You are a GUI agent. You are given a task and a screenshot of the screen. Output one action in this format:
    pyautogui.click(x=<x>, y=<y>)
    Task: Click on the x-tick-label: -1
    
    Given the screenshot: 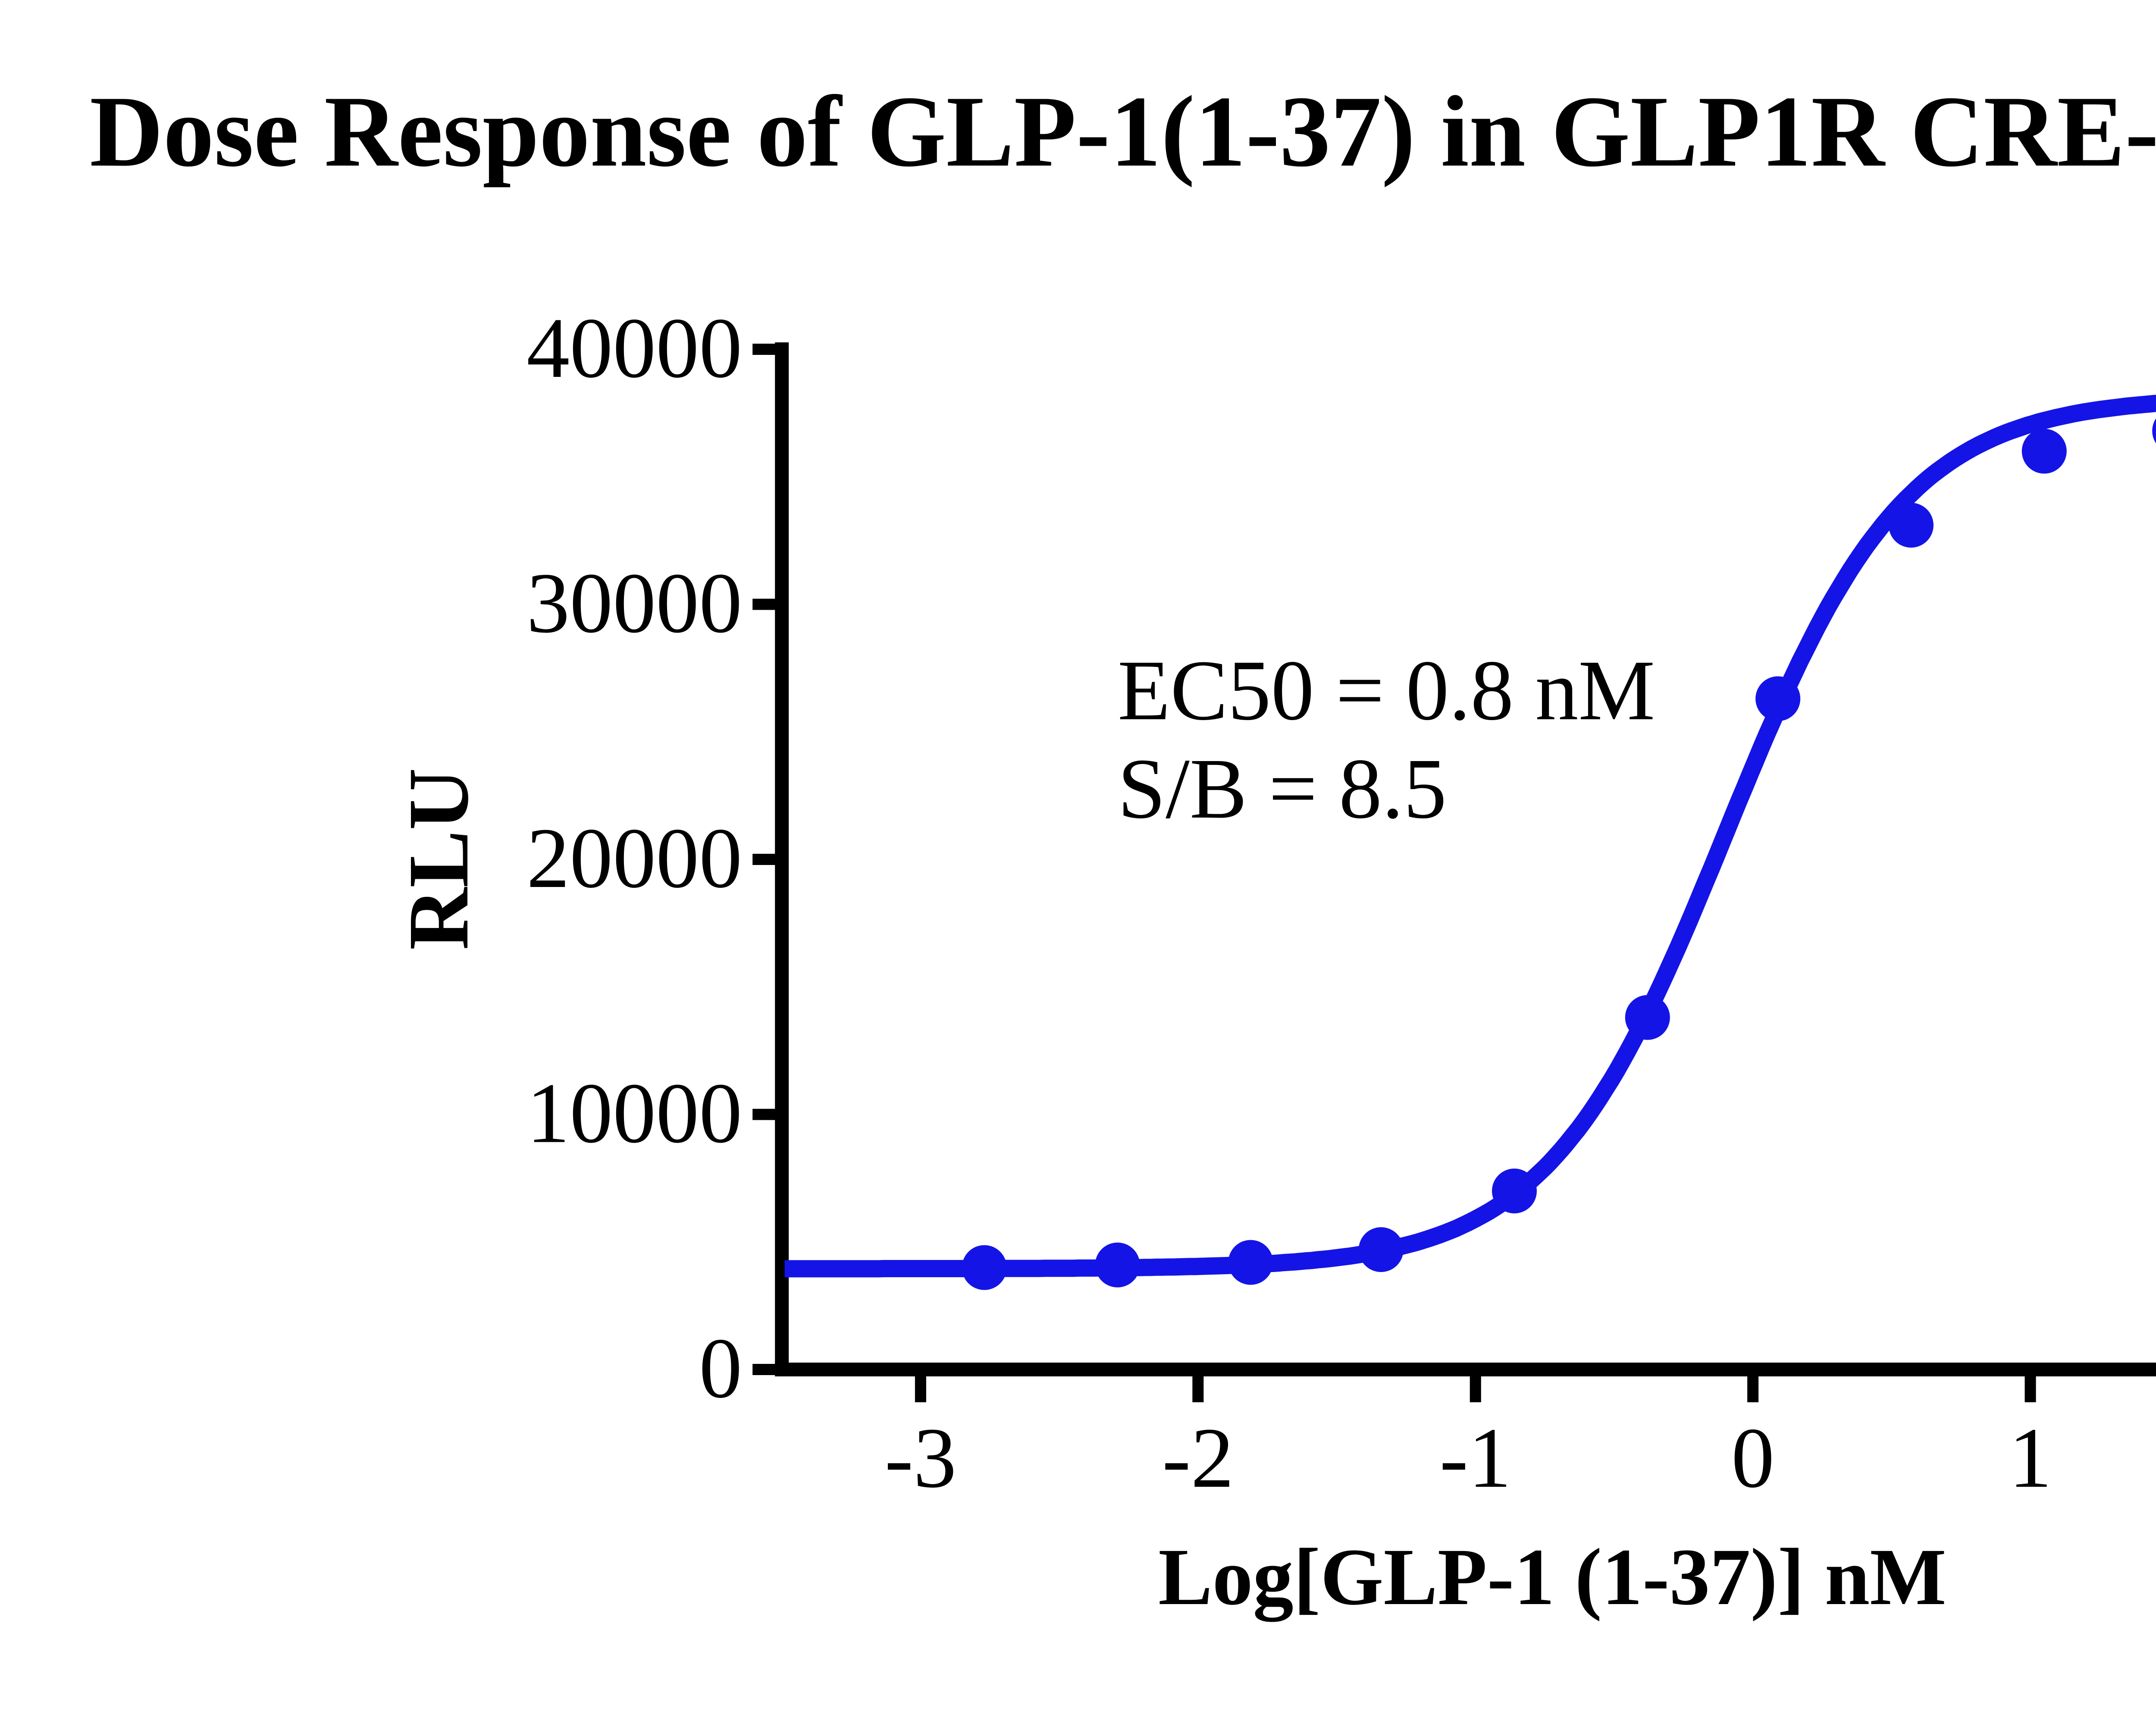 What is the action you would take?
    pyautogui.click(x=1475, y=1458)
    